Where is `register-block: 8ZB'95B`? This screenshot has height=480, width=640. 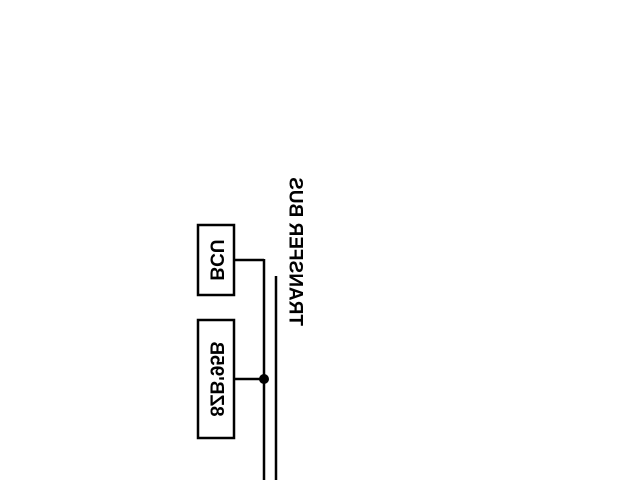 register-block: 8ZB'95B is located at coordinates (216, 379).